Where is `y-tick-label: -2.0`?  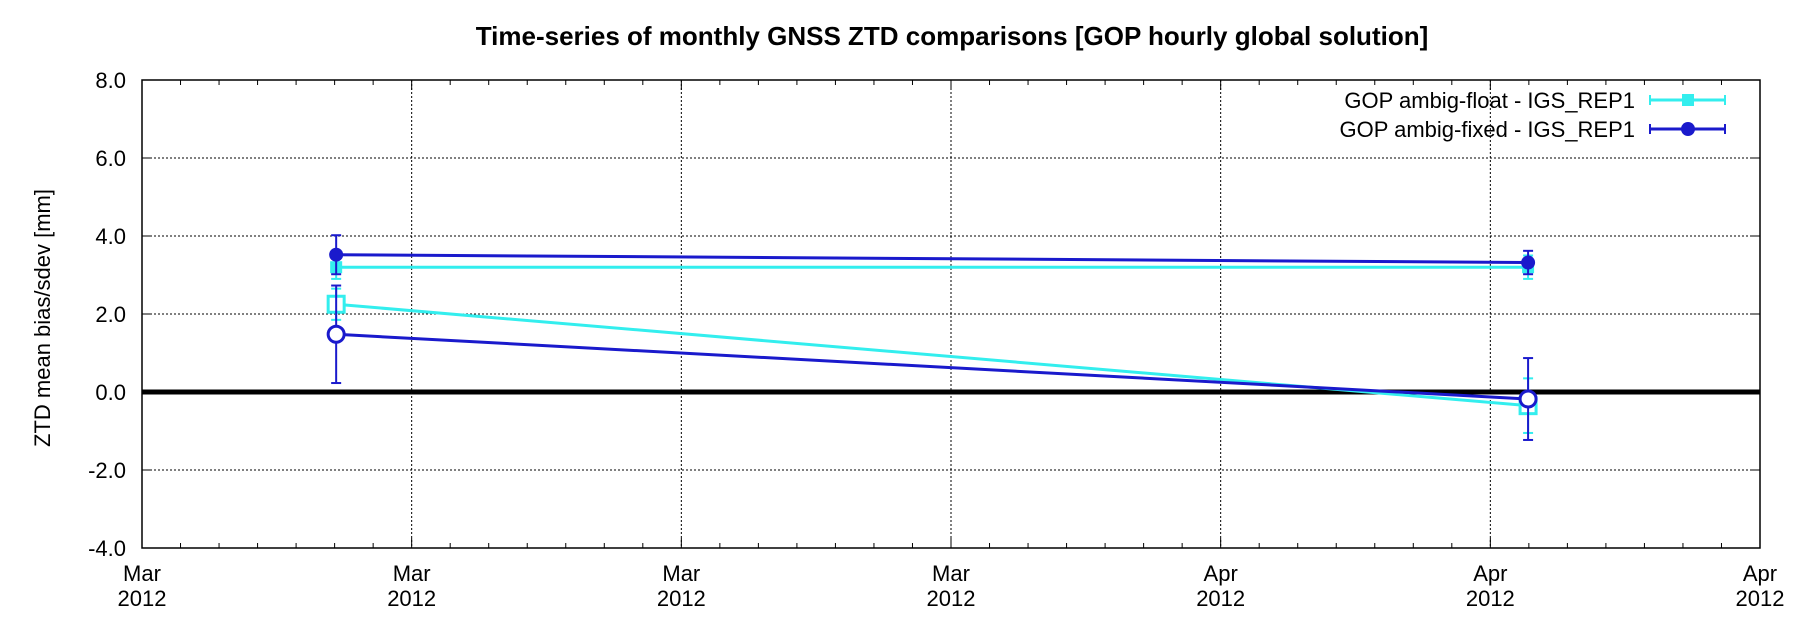
y-tick-label: -2.0 is located at coordinates (107, 470).